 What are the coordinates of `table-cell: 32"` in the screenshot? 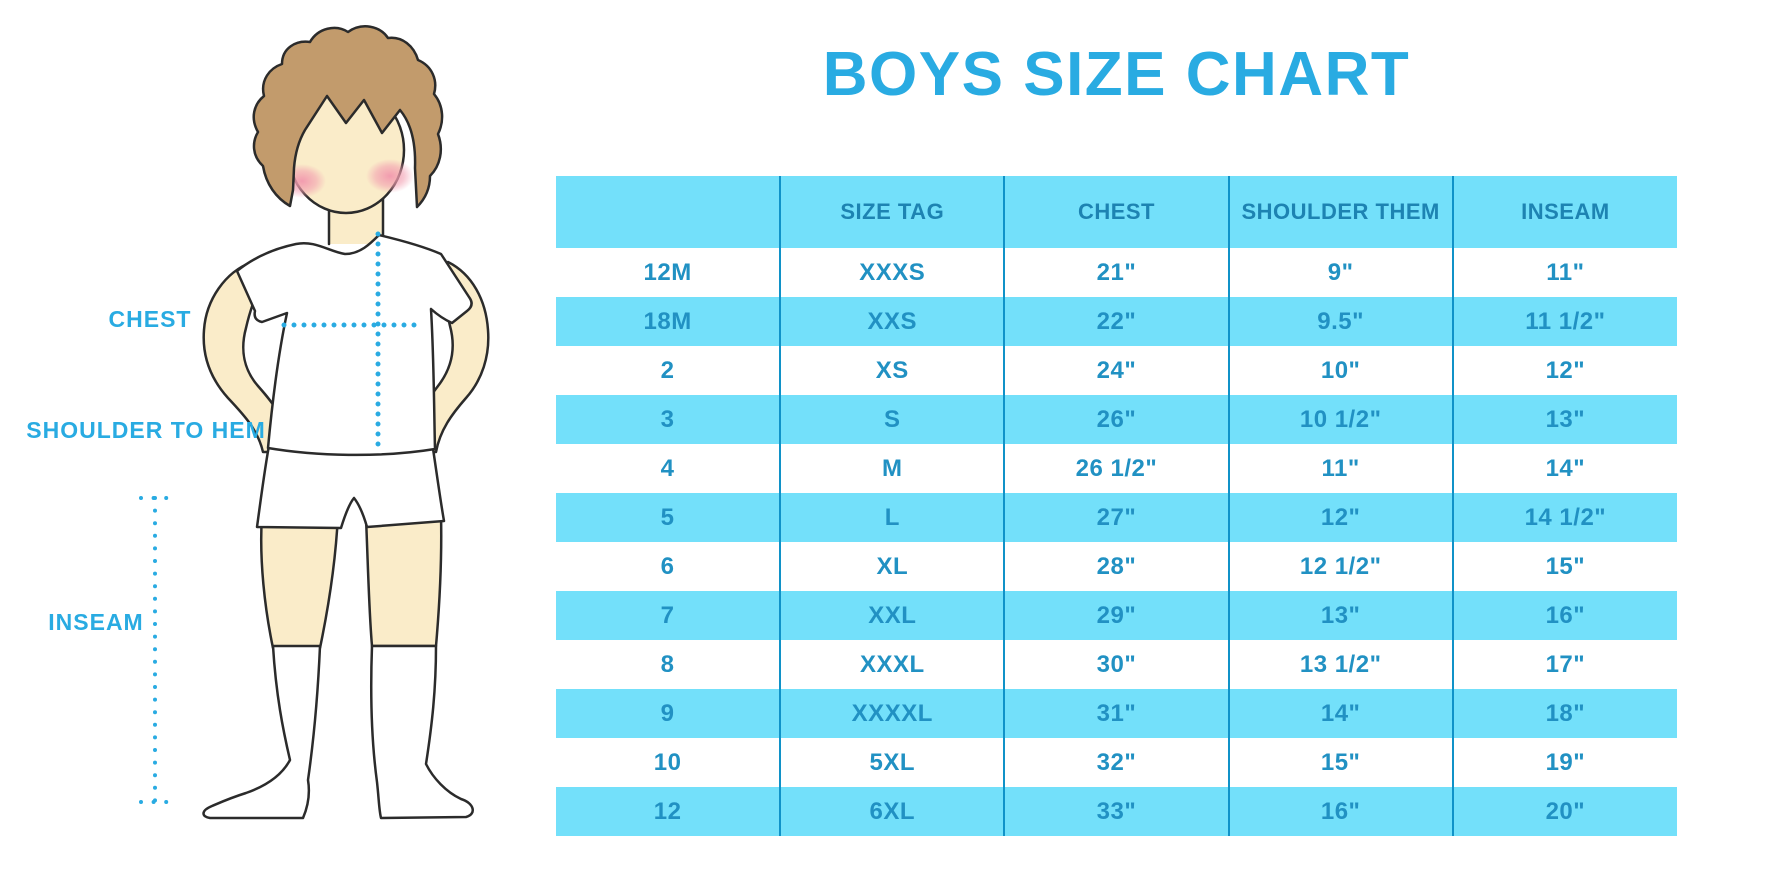 It's located at (1116, 762).